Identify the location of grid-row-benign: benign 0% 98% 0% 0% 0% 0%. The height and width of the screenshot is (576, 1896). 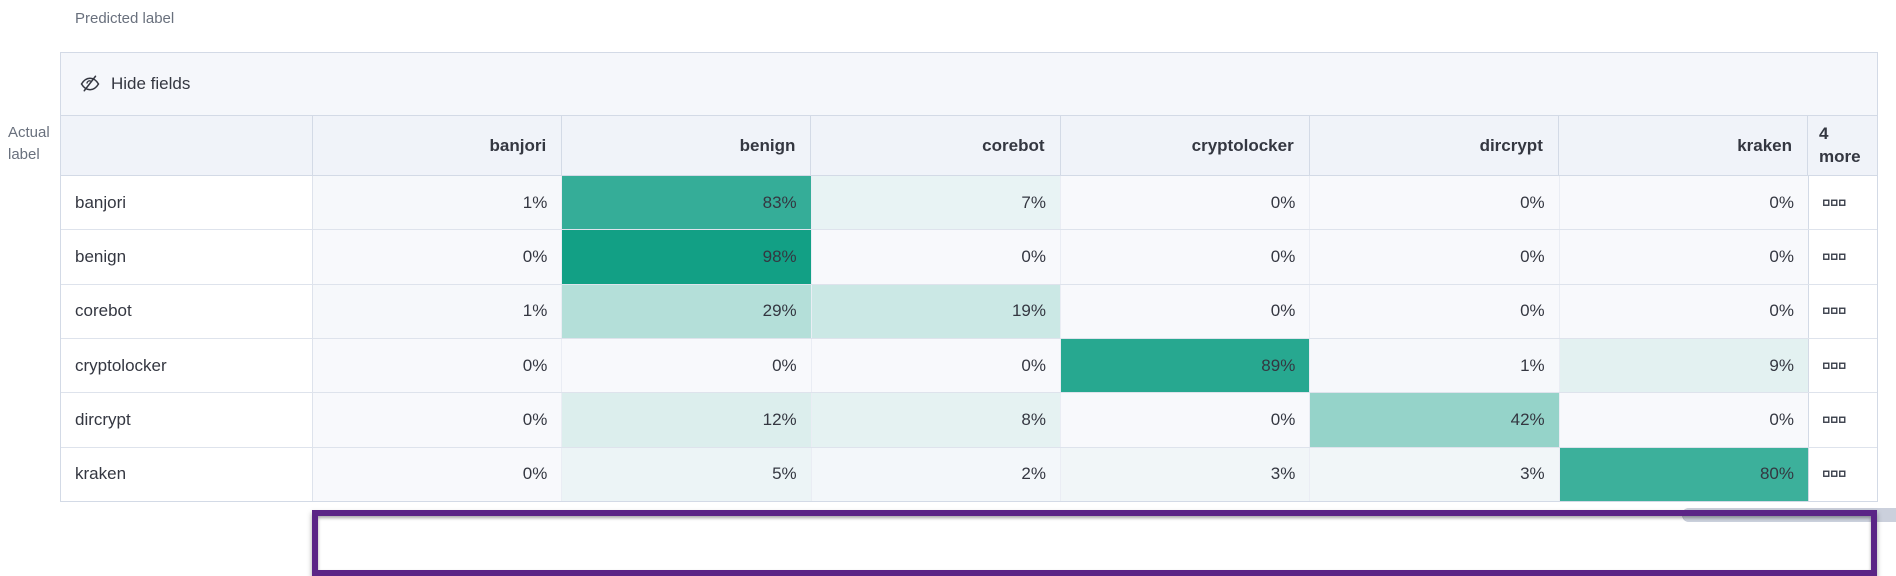
(969, 257).